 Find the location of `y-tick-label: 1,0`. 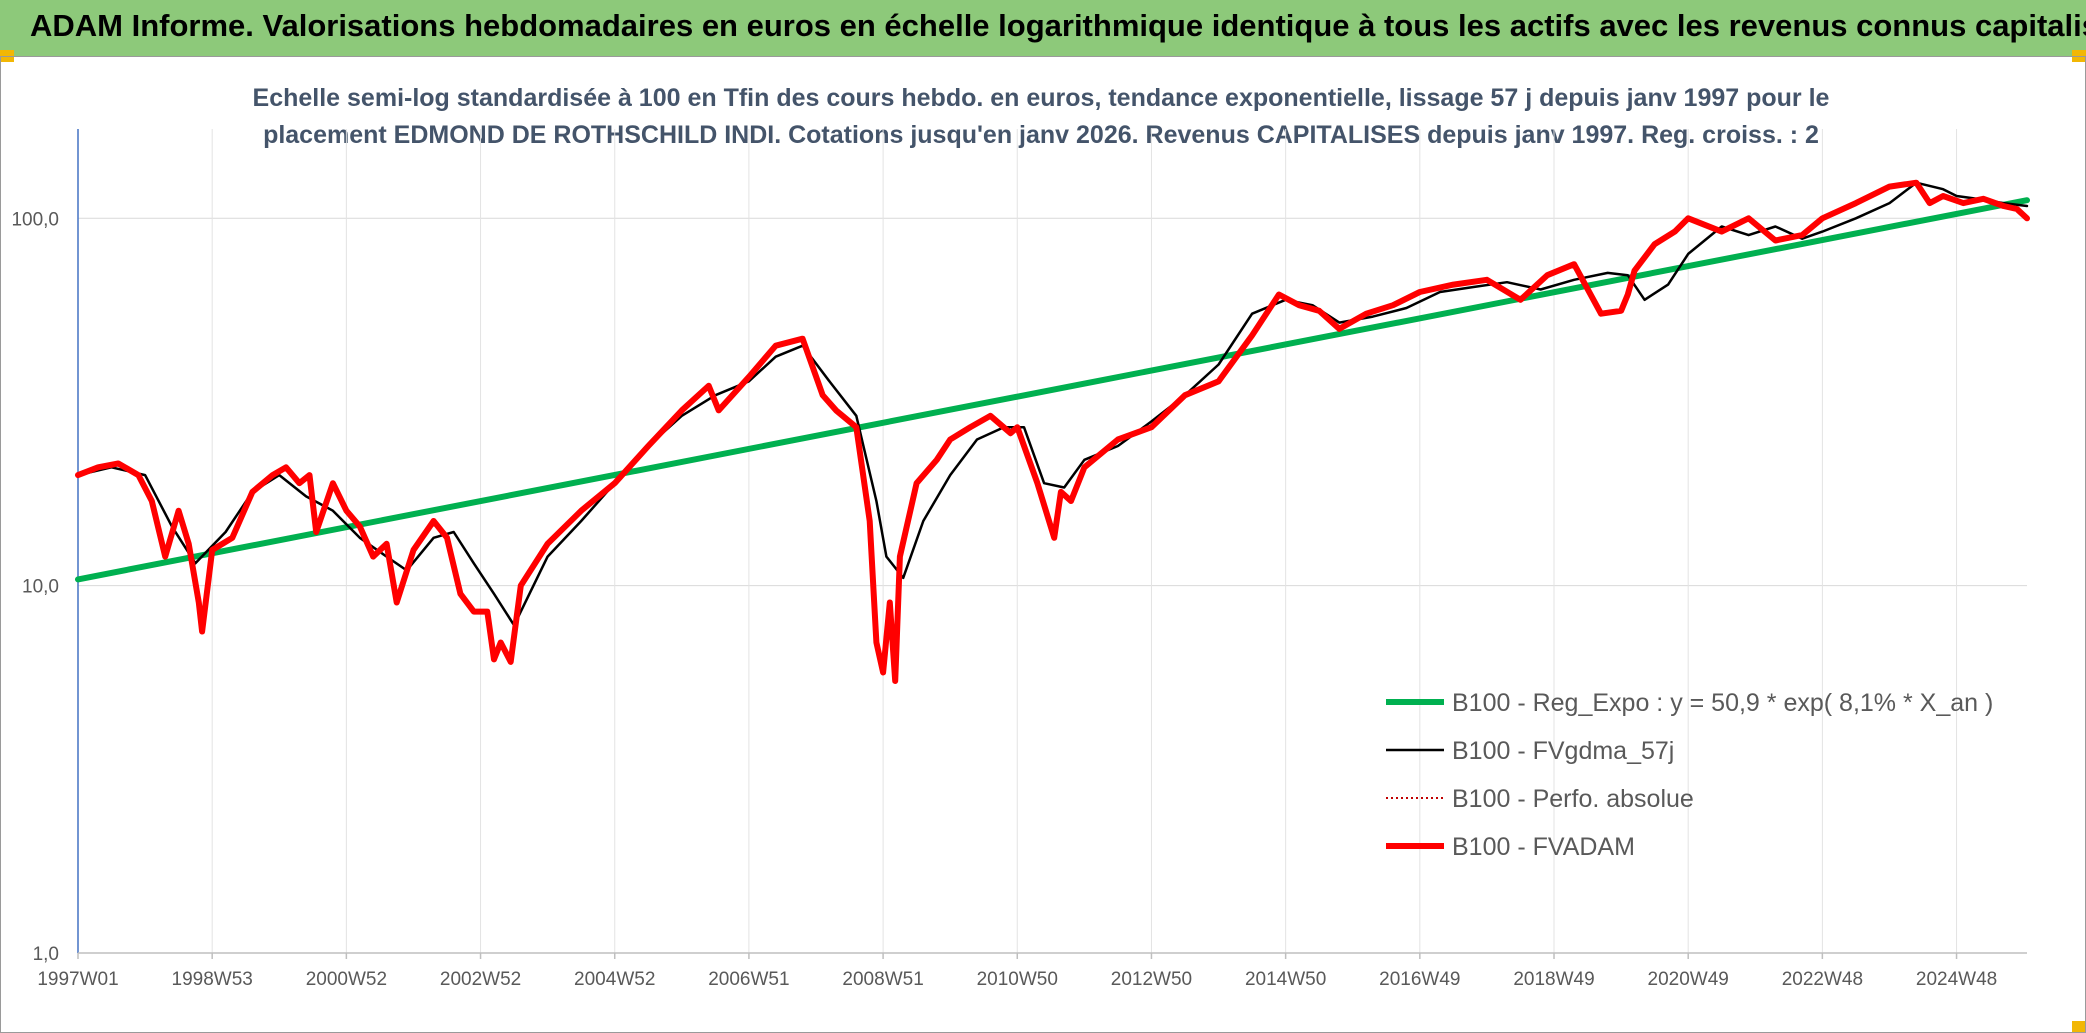

y-tick-label: 1,0 is located at coordinates (46, 954).